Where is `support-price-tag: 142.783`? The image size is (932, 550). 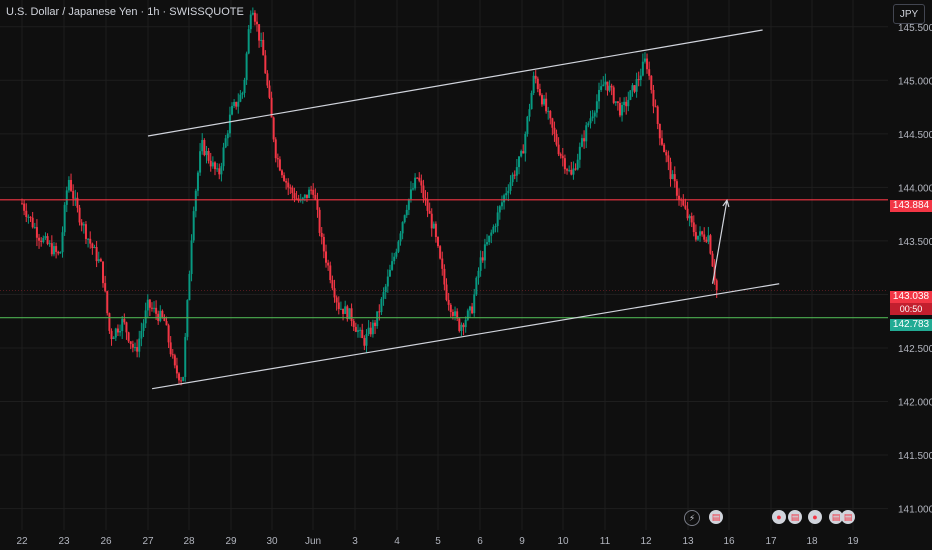
support-price-tag: 142.783 is located at coordinates (911, 325).